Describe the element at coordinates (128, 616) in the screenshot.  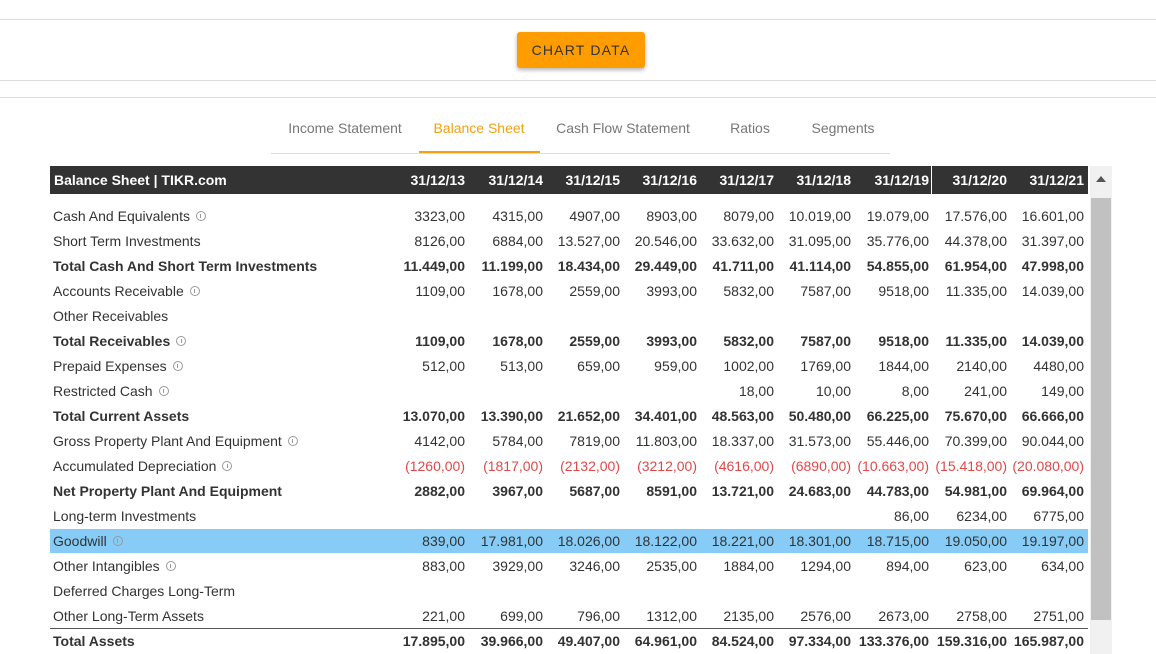
I see `row-label: Other Long-Term Assets` at that location.